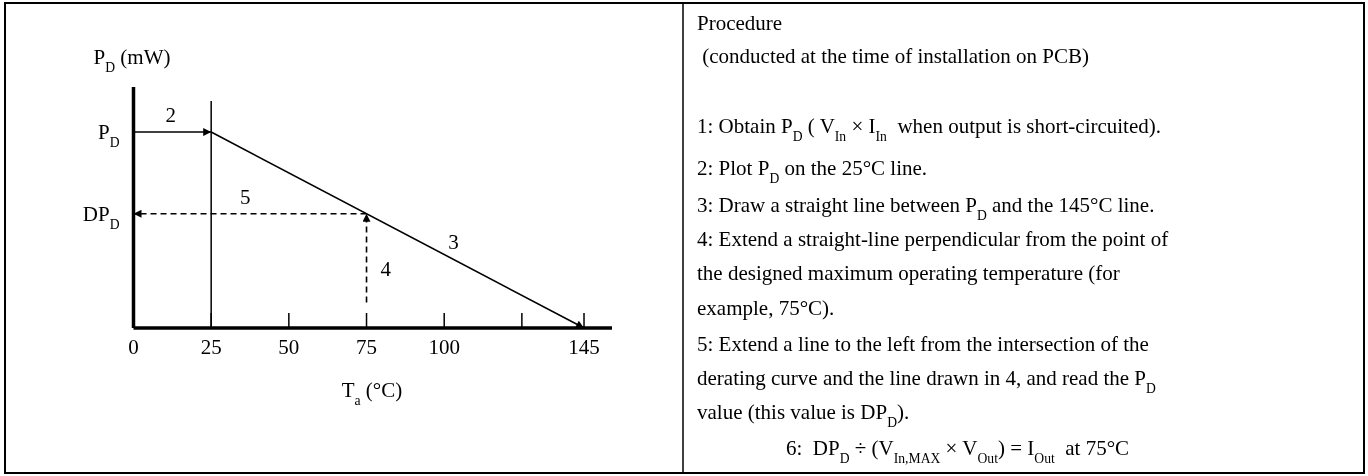  What do you see at coordinates (171, 115) in the screenshot?
I see `annotation: 2` at bounding box center [171, 115].